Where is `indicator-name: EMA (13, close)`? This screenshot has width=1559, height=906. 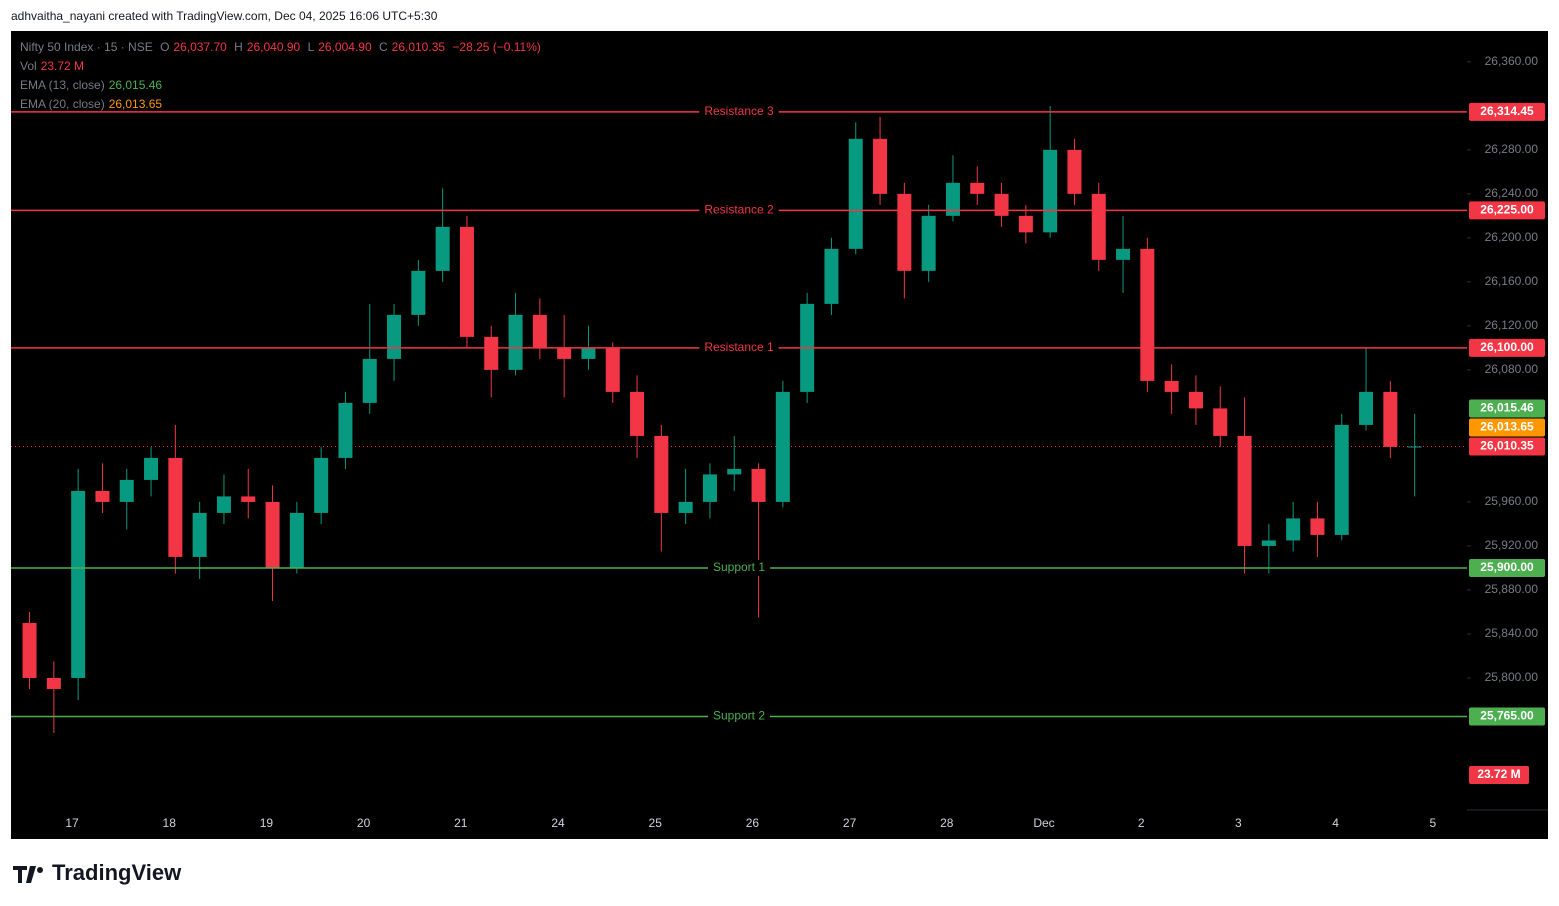
indicator-name: EMA (13, close) is located at coordinates (62, 85).